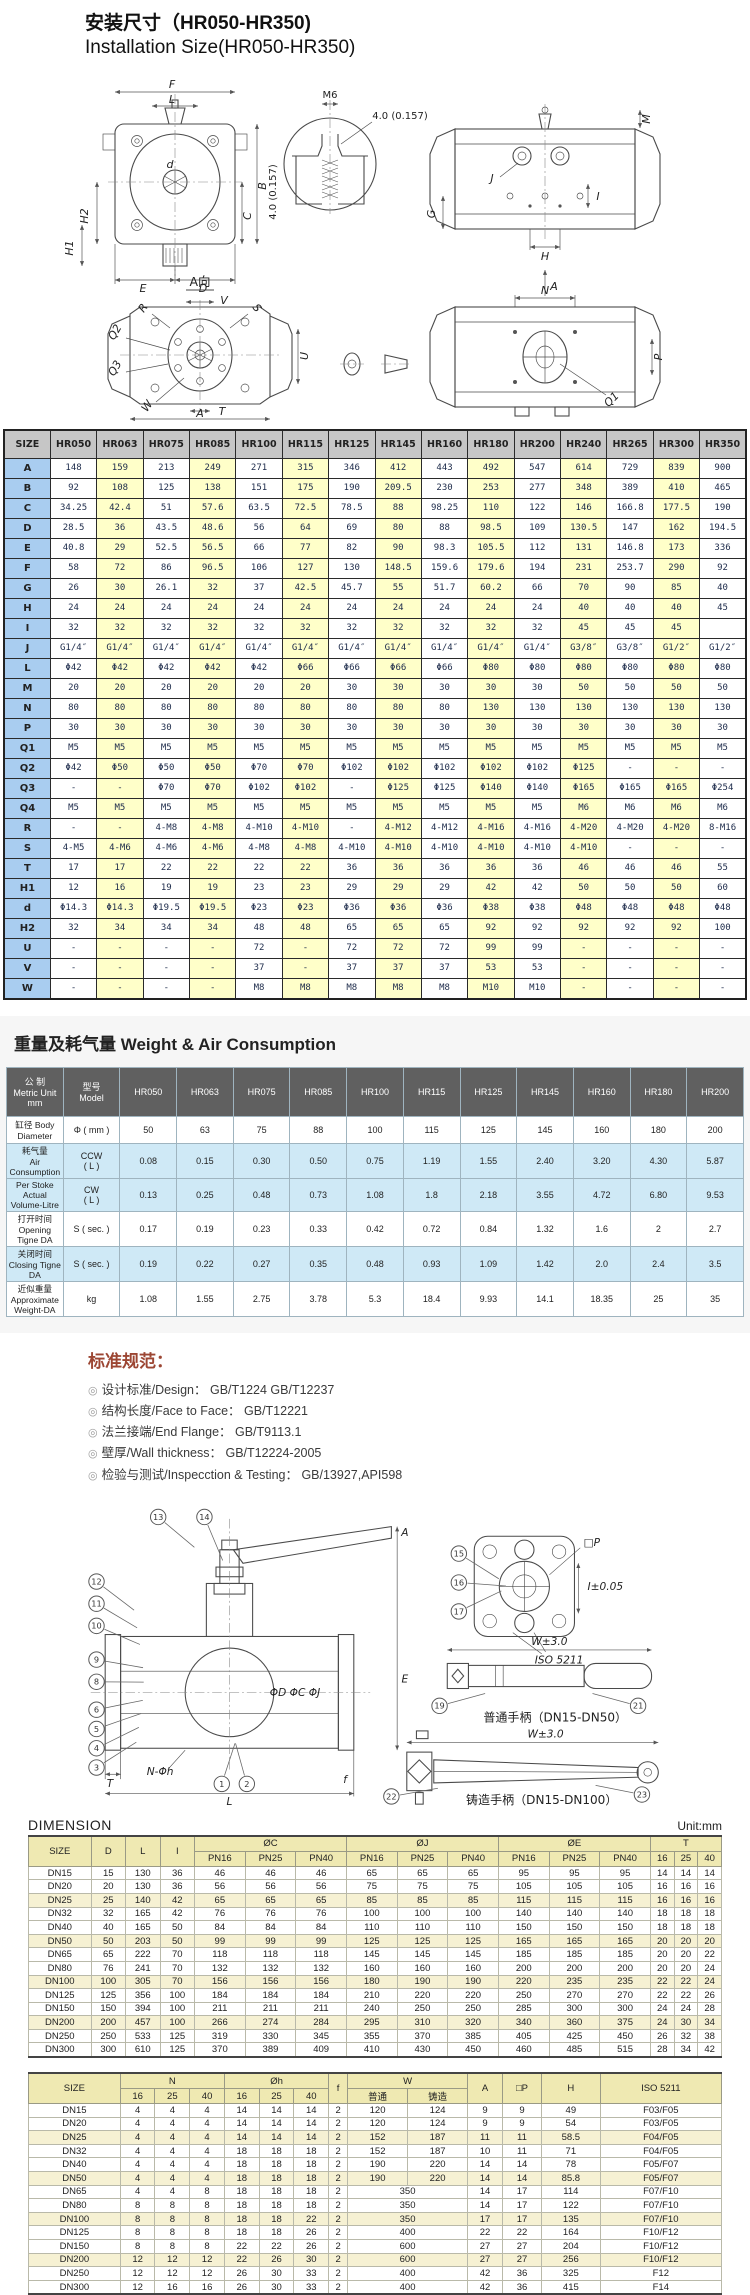  Describe the element at coordinates (261, 1194) in the screenshot. I see `weight-cell: 0.48` at that location.